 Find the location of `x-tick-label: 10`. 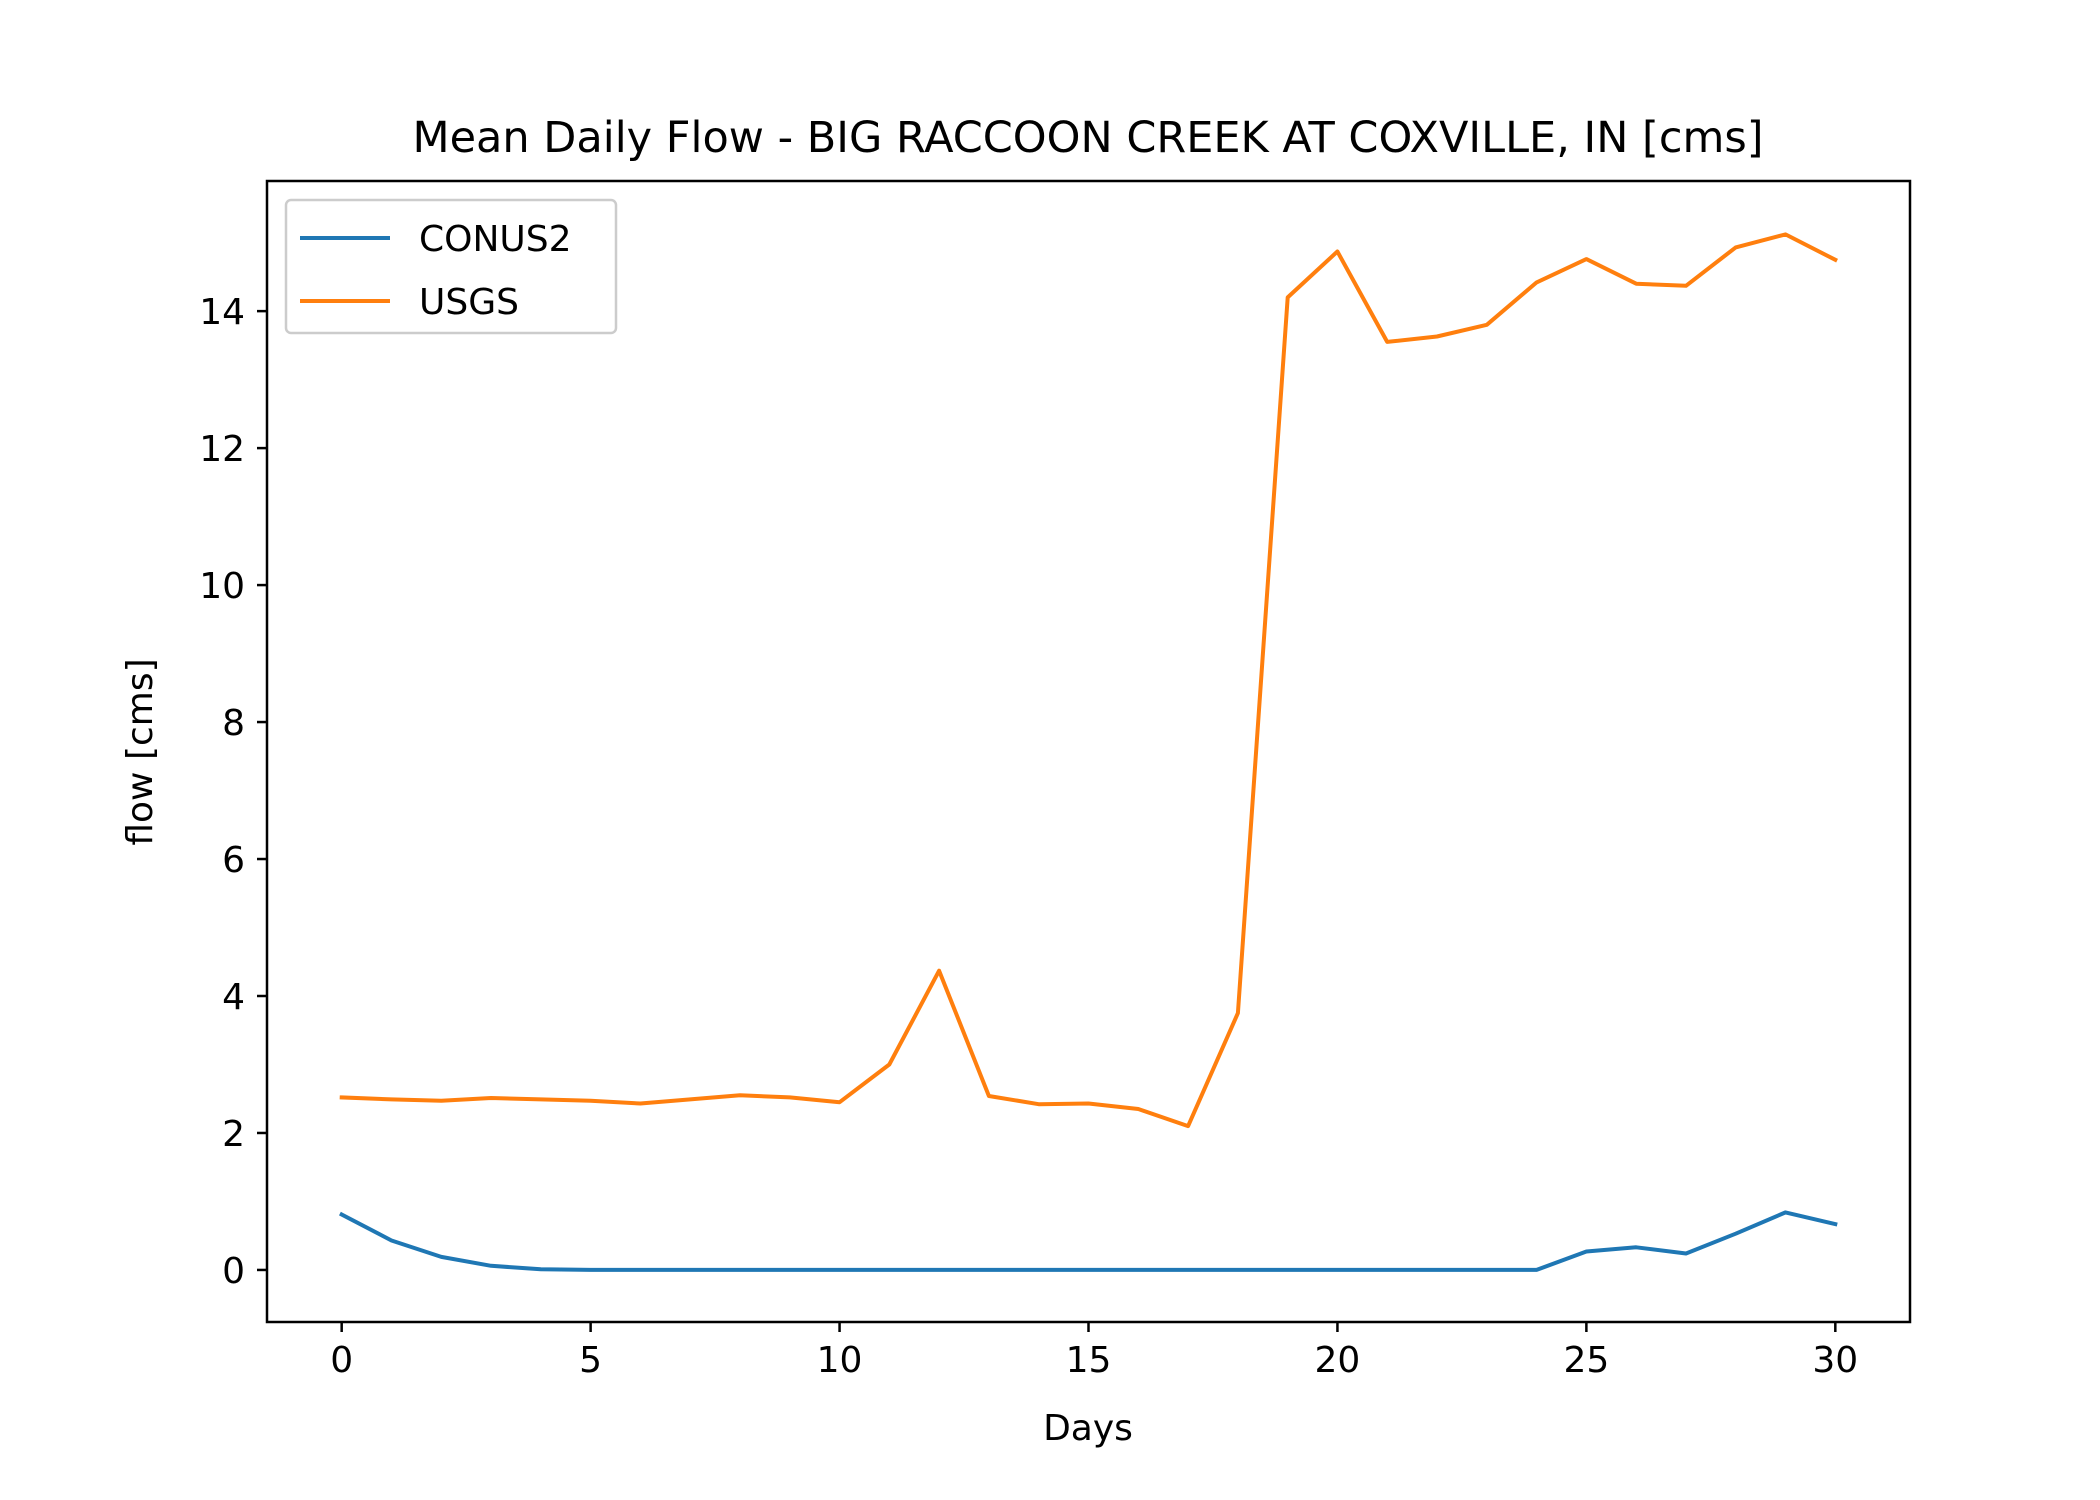

x-tick-label: 10 is located at coordinates (840, 1360).